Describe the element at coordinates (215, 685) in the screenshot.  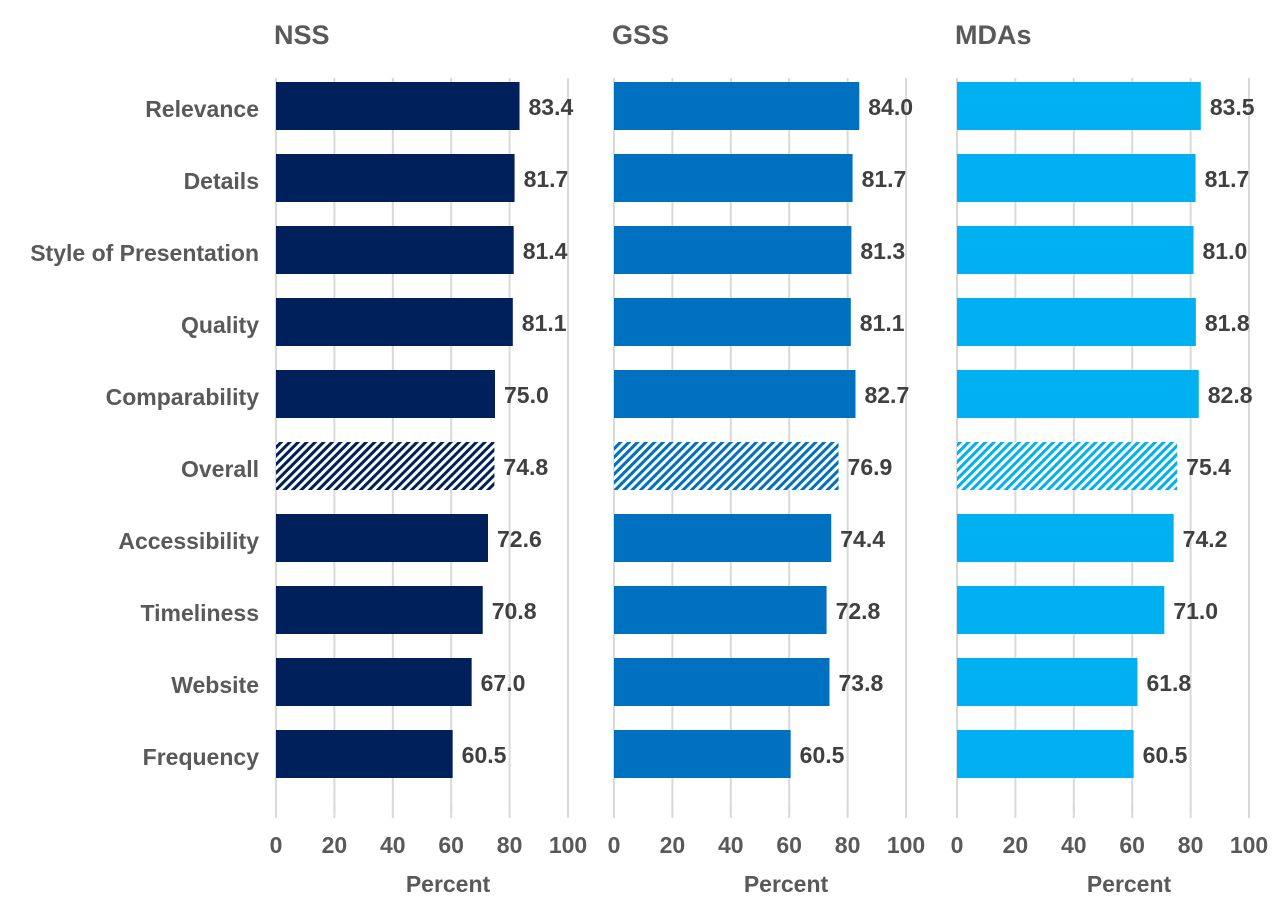
I see `category-label-website: Website` at that location.